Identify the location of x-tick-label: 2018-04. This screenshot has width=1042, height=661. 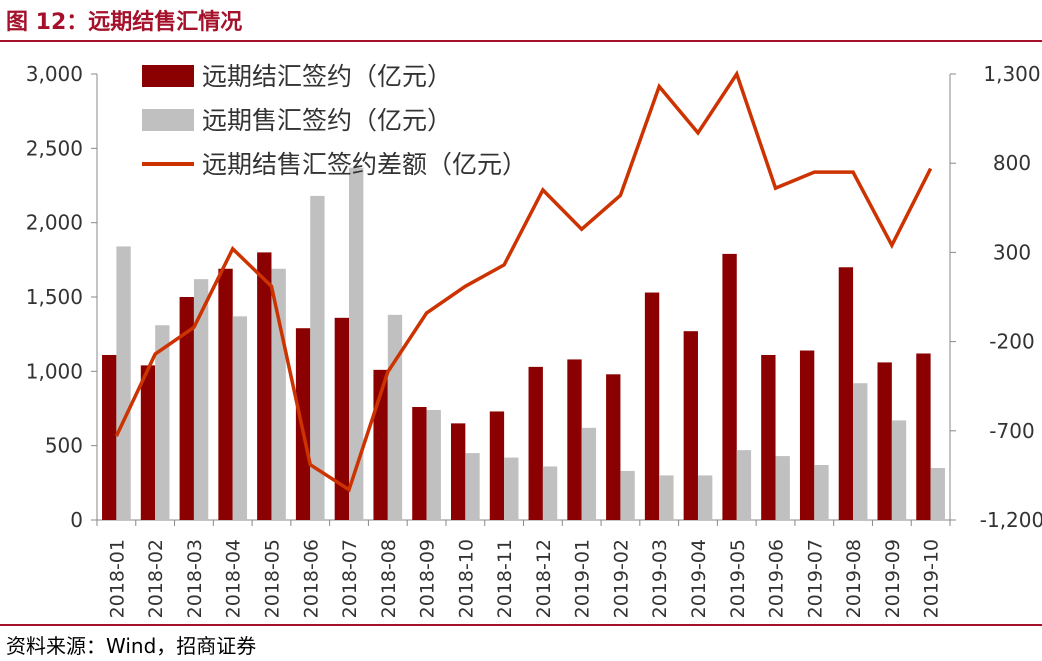
(234, 578).